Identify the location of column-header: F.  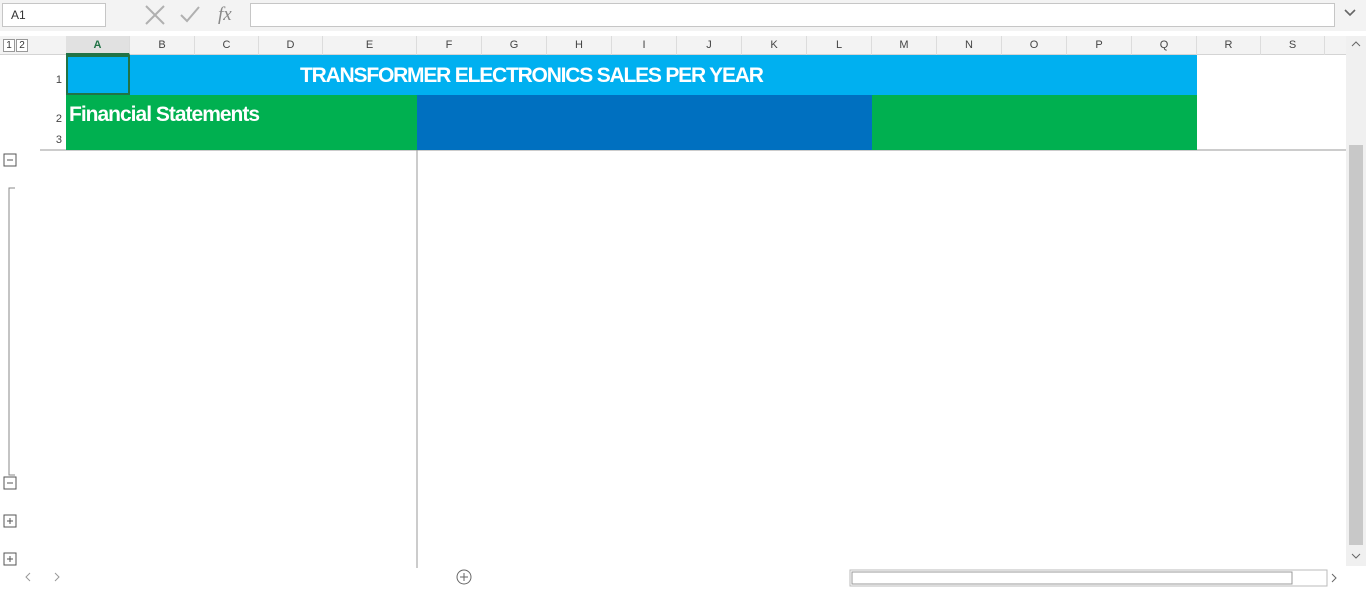
(449, 45).